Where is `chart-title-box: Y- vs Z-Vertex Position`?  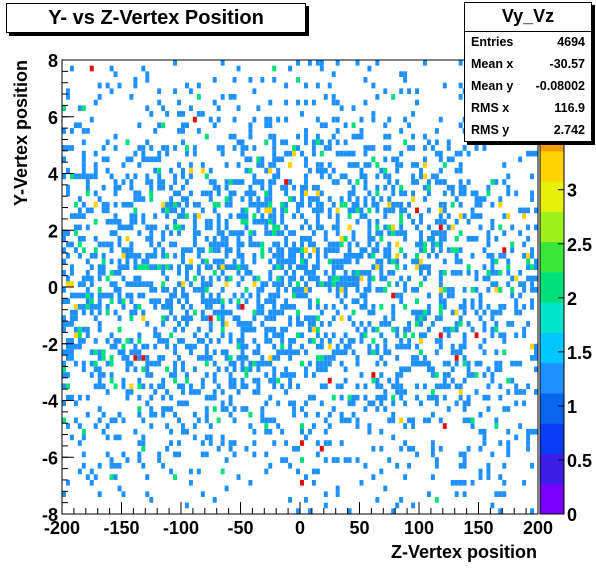 chart-title-box: Y- vs Z-Vertex Position is located at coordinates (156, 18).